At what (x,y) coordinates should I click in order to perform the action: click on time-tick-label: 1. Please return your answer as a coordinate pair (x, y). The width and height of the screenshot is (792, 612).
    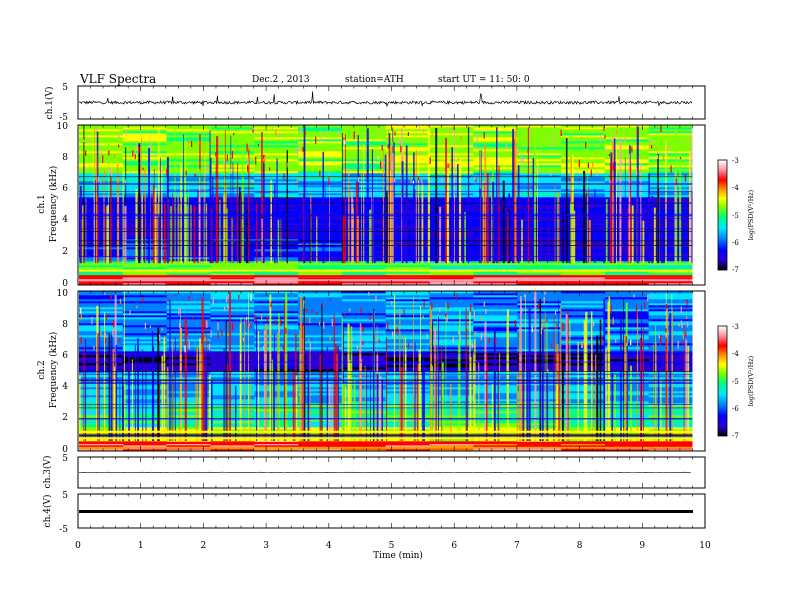
    Looking at the image, I should click on (141, 546).